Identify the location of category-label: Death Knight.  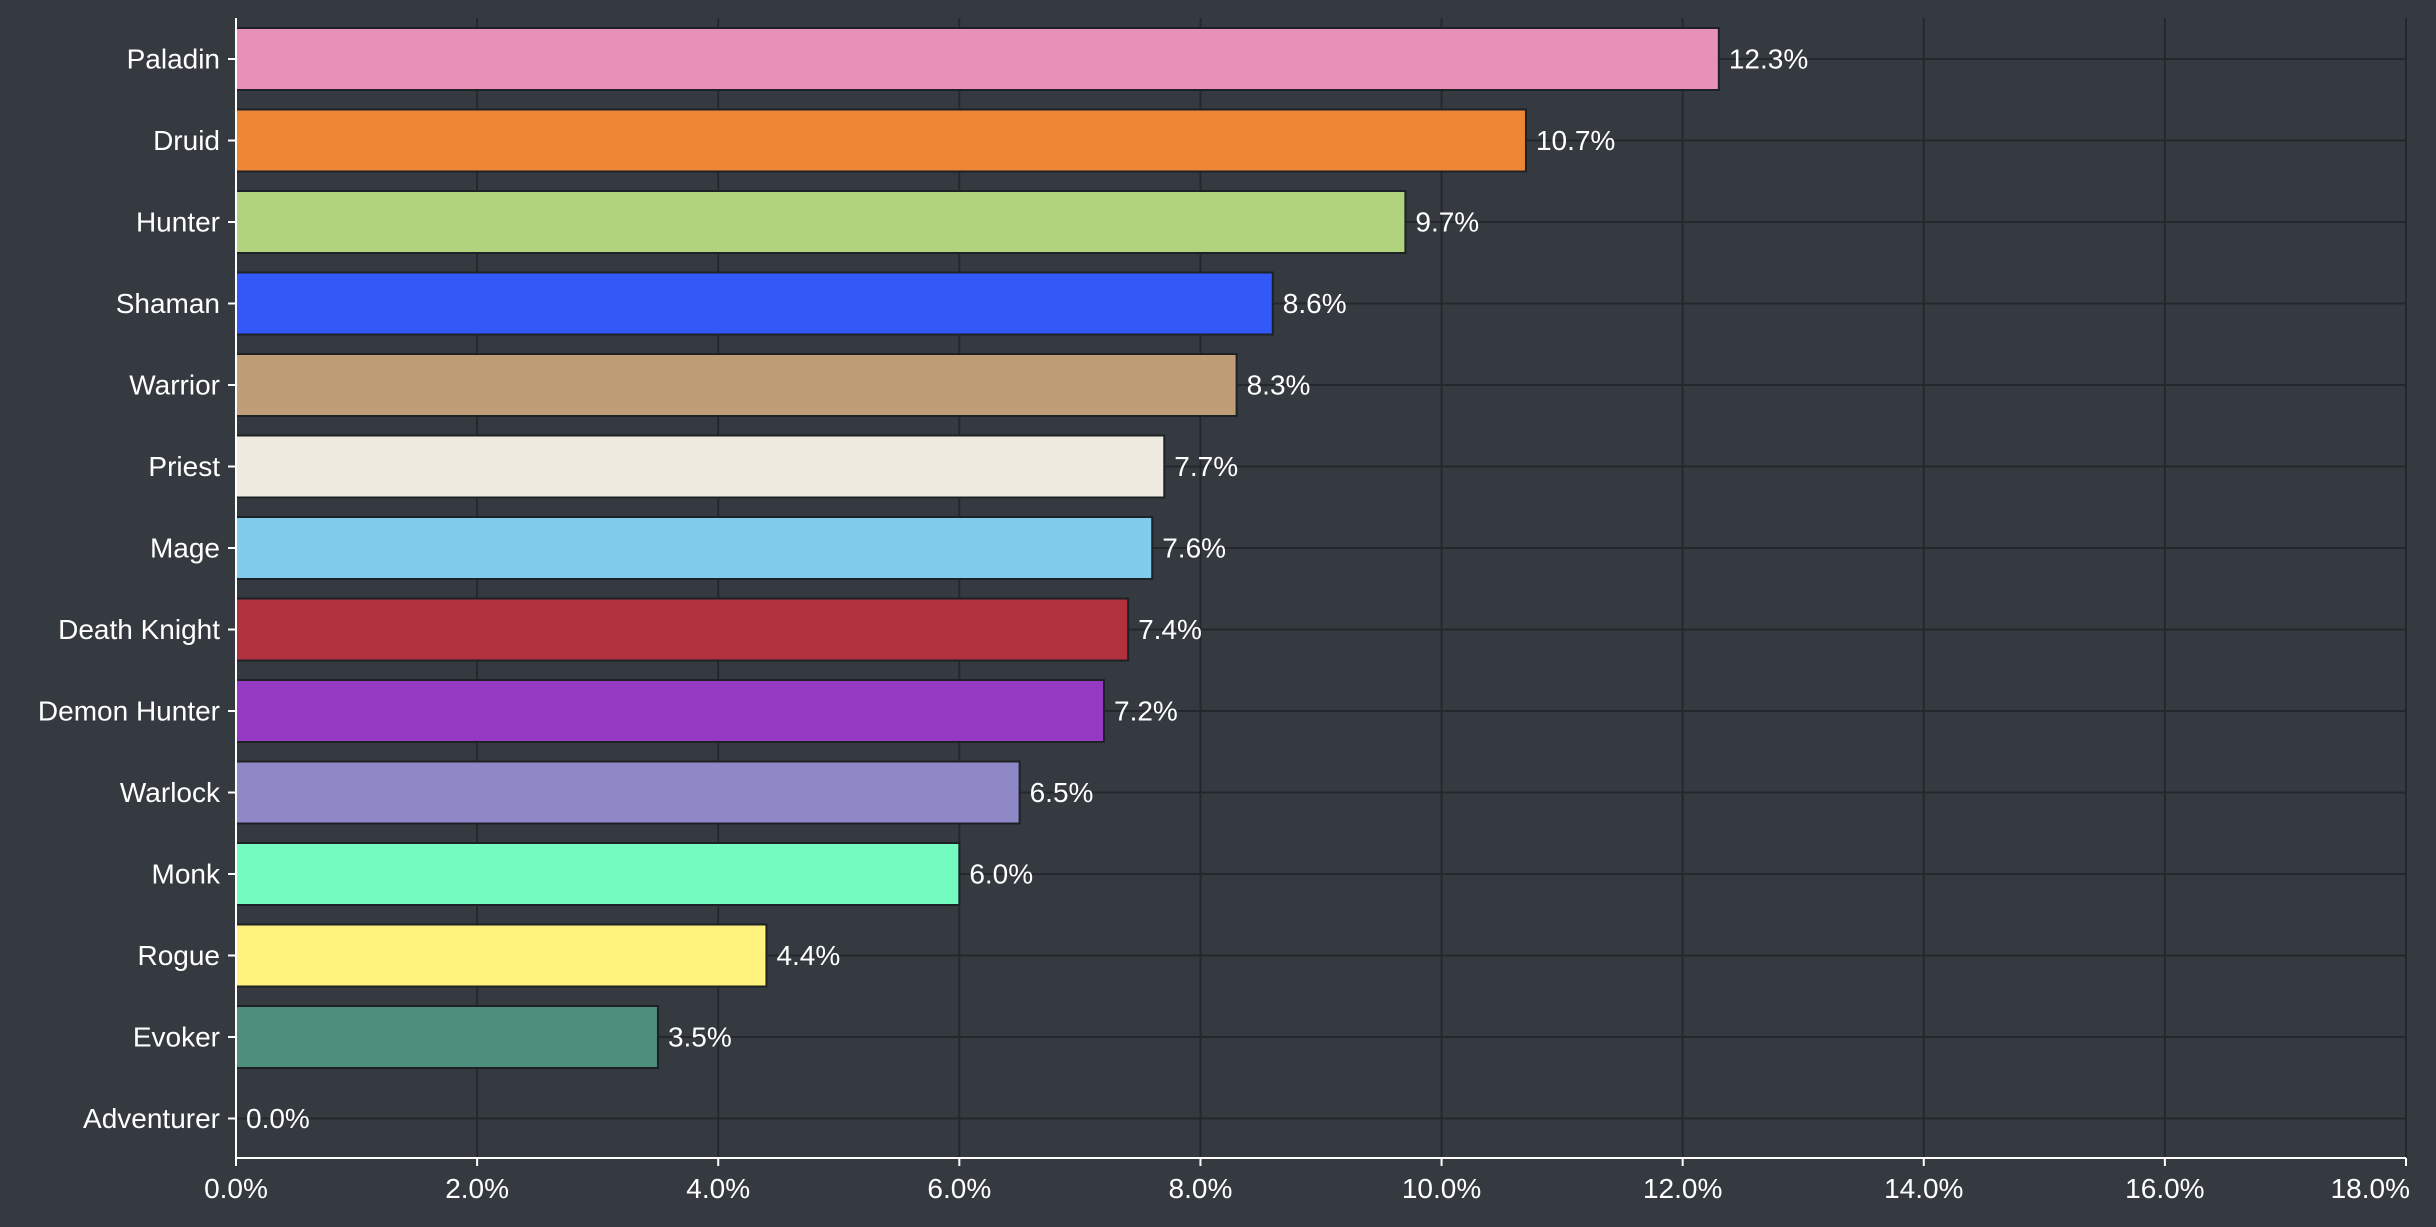
(139, 629).